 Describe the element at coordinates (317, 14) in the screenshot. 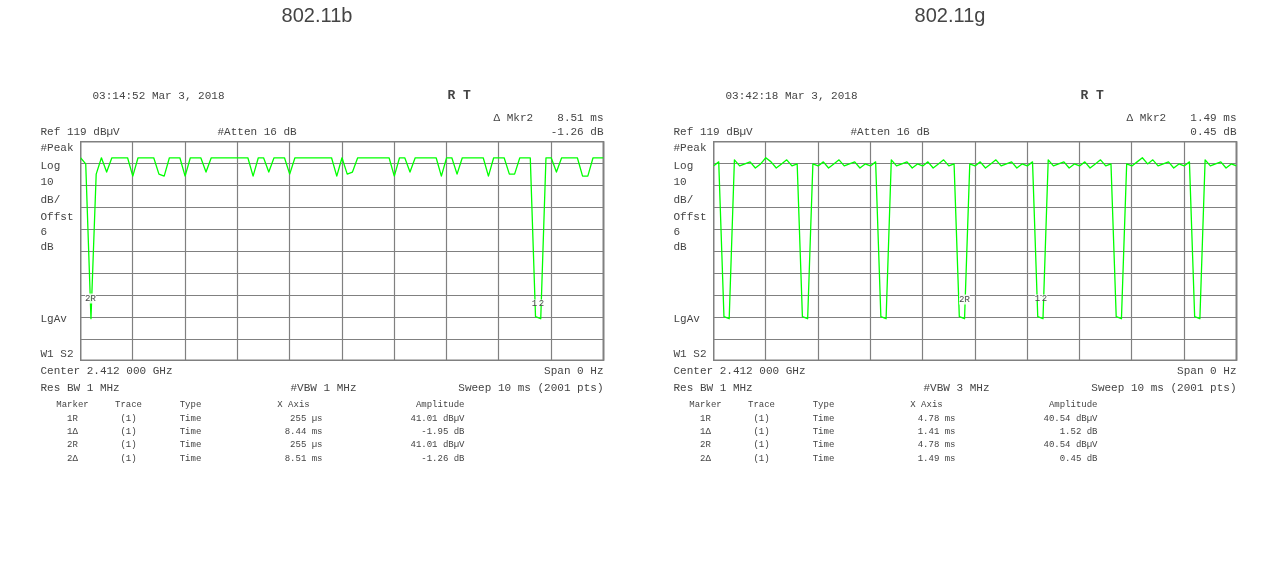

I see `chart-title: 802.11b` at that location.